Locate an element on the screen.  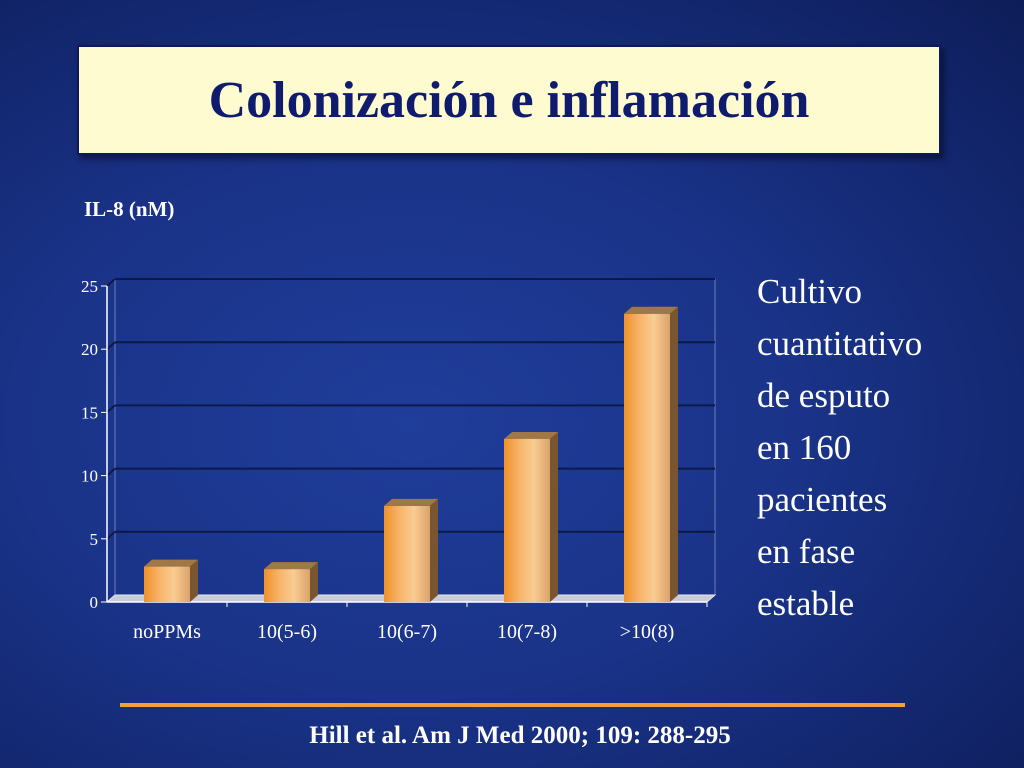
y-tick-label: 10 is located at coordinates (89, 476).